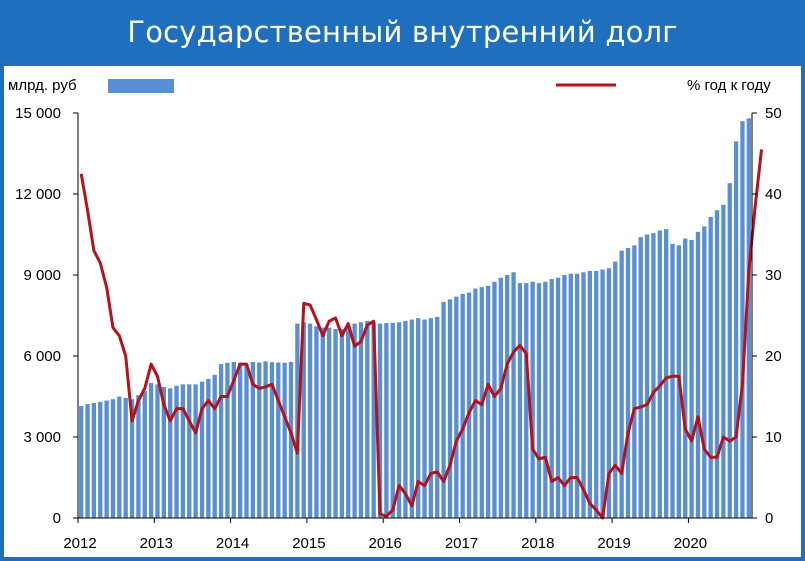 This screenshot has height=561, width=805. Describe the element at coordinates (42, 85) in the screenshot. I see `legend-bar-label: млрд. руб` at that location.